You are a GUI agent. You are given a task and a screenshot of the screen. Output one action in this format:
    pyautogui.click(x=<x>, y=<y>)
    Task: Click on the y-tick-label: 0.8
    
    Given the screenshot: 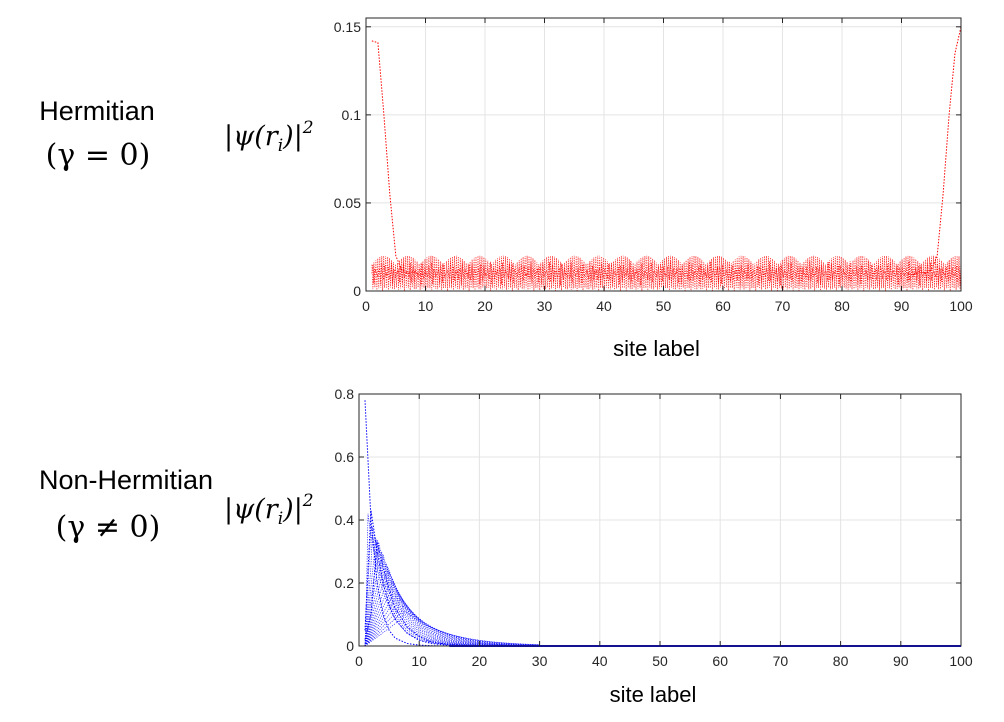 What is the action you would take?
    pyautogui.click(x=345, y=394)
    